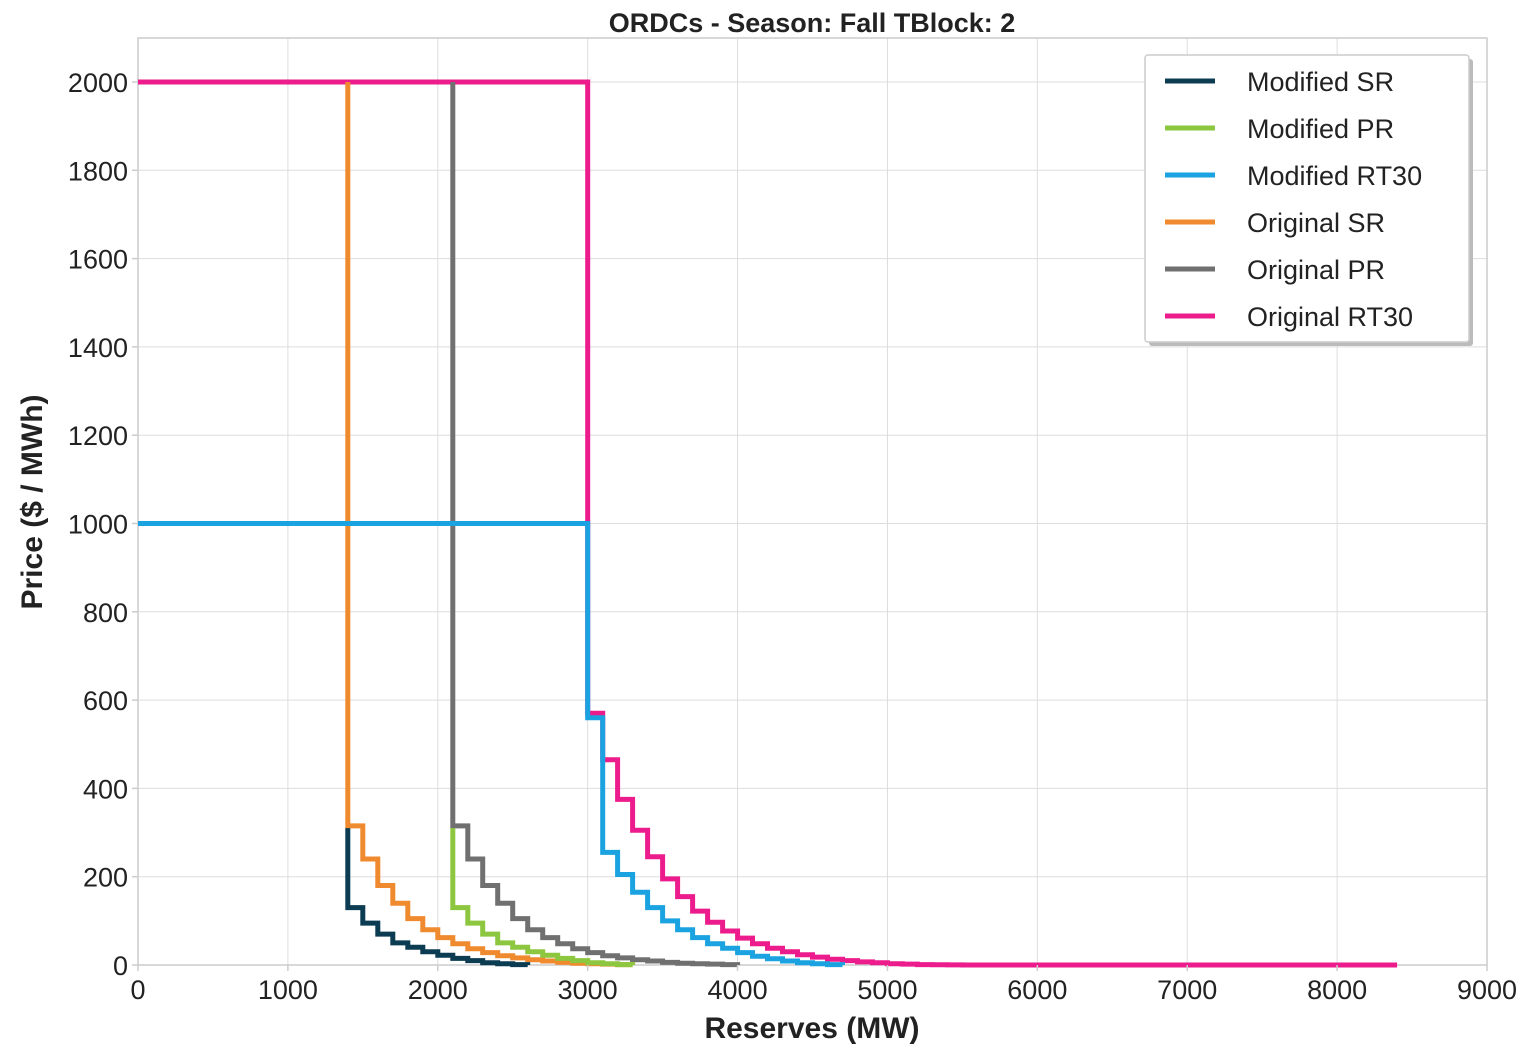  Describe the element at coordinates (32, 501) in the screenshot. I see `y-axis-label: Price ($ / MWh)` at that location.